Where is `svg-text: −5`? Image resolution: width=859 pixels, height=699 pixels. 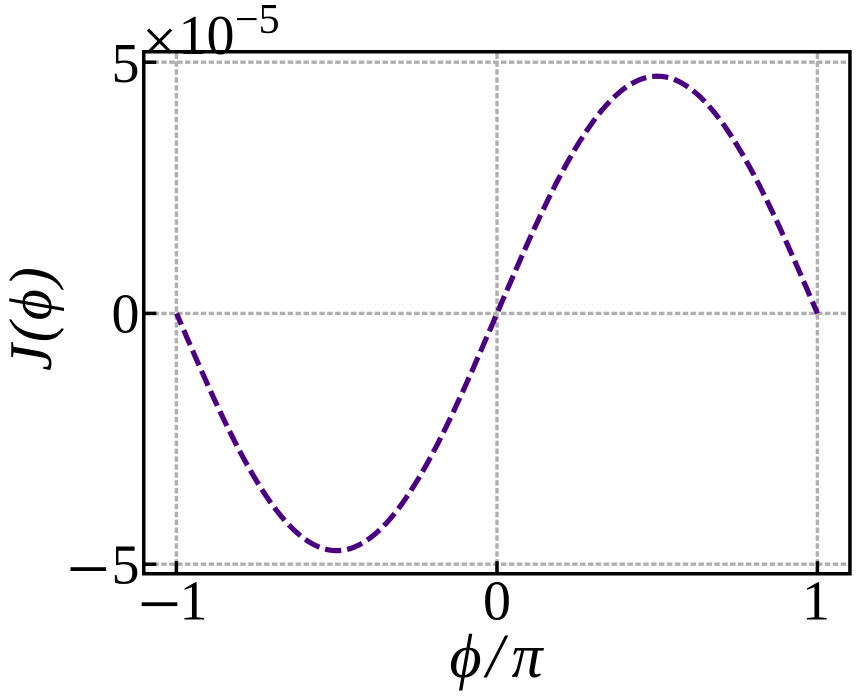 svg-text: −5 is located at coordinates (257, 21).